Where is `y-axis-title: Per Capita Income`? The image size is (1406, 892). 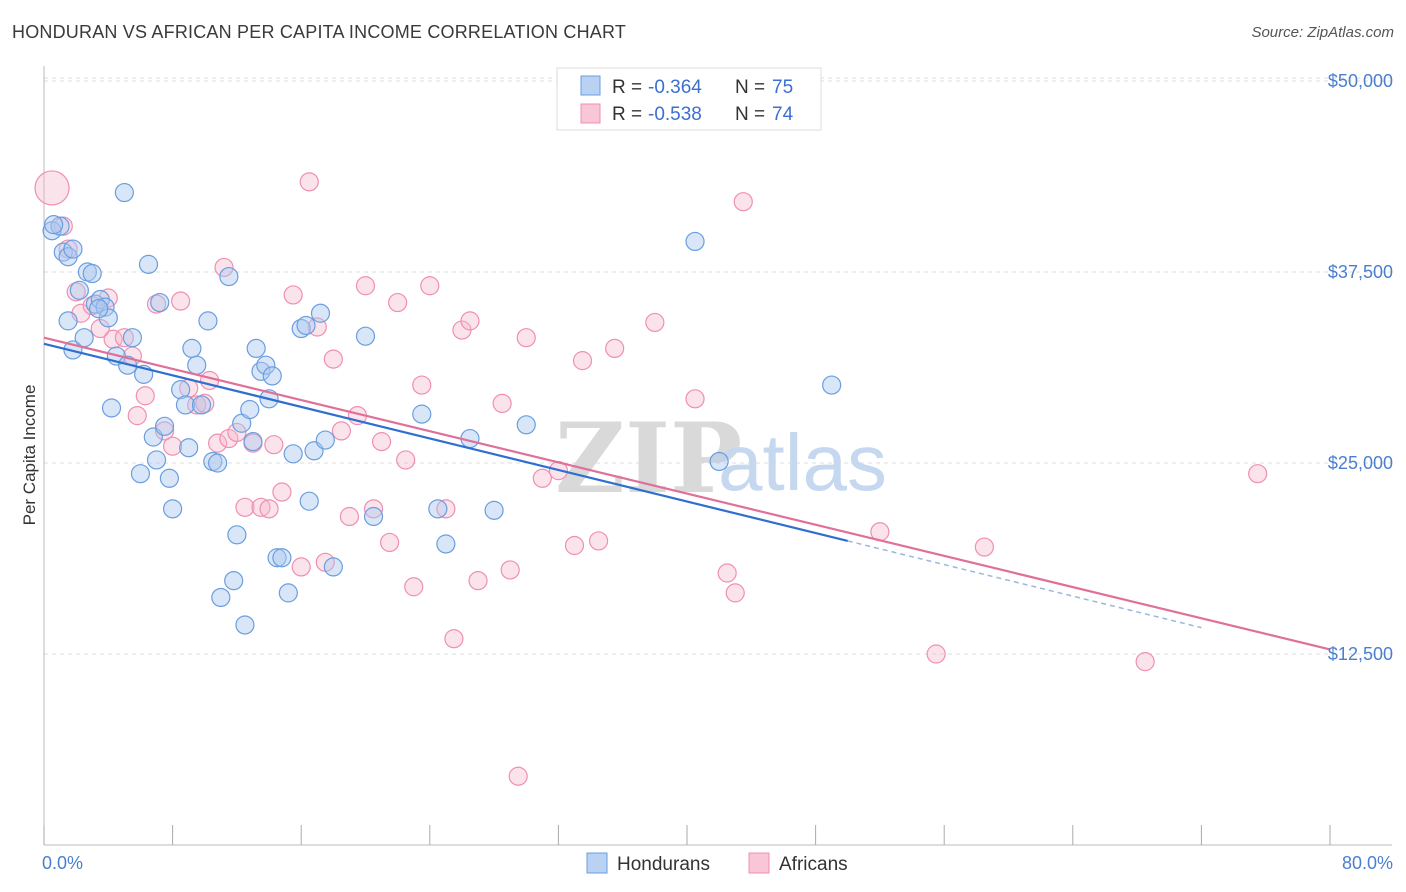 y-axis-title: Per Capita Income is located at coordinates (29, 455).